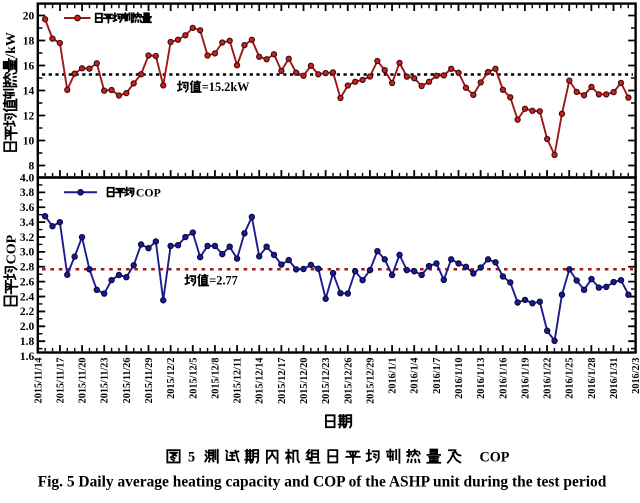 The width and height of the screenshot is (640, 503). Describe the element at coordinates (393, 376) in the screenshot. I see `svg-text: 2016/1/1` at that location.